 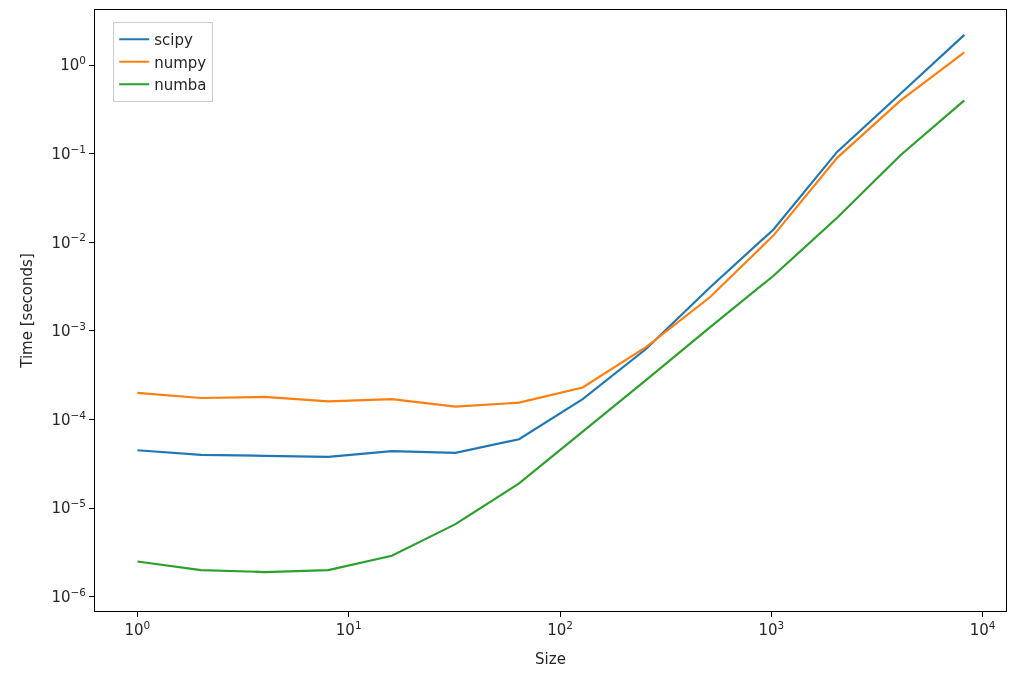 I want to click on y-axis-title: Time [seconds], so click(x=26, y=311).